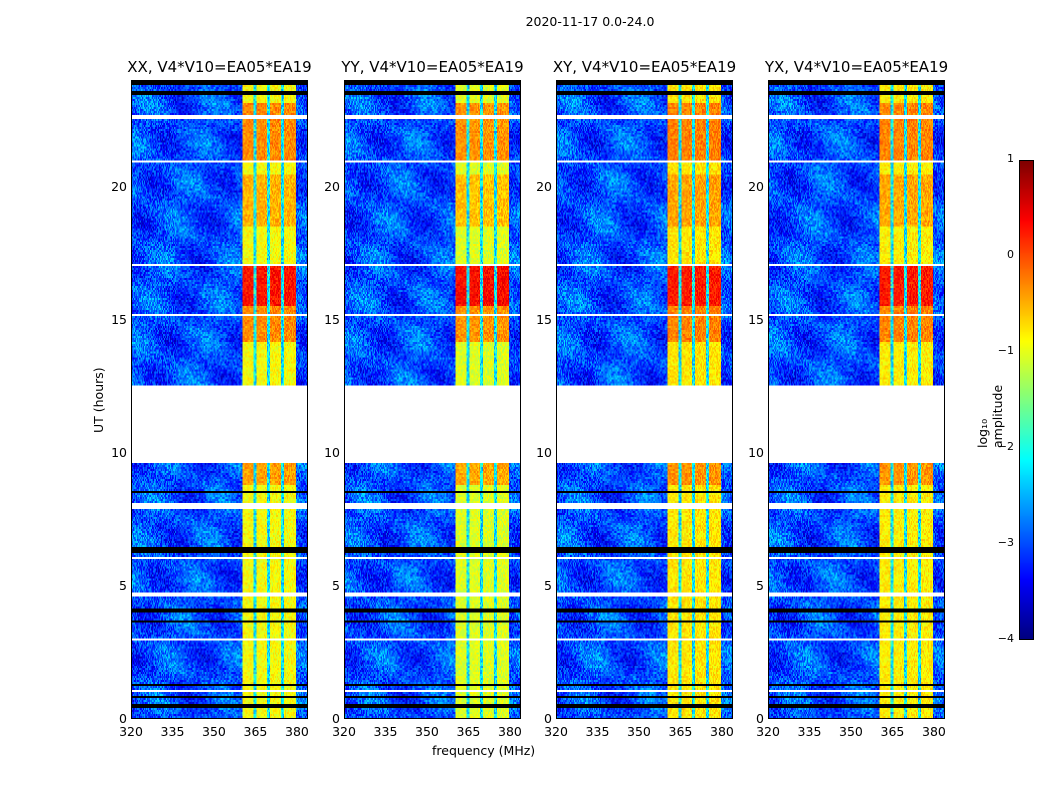  Describe the element at coordinates (1005, 542) in the screenshot. I see `colorbar-tick-label: −3` at that location.